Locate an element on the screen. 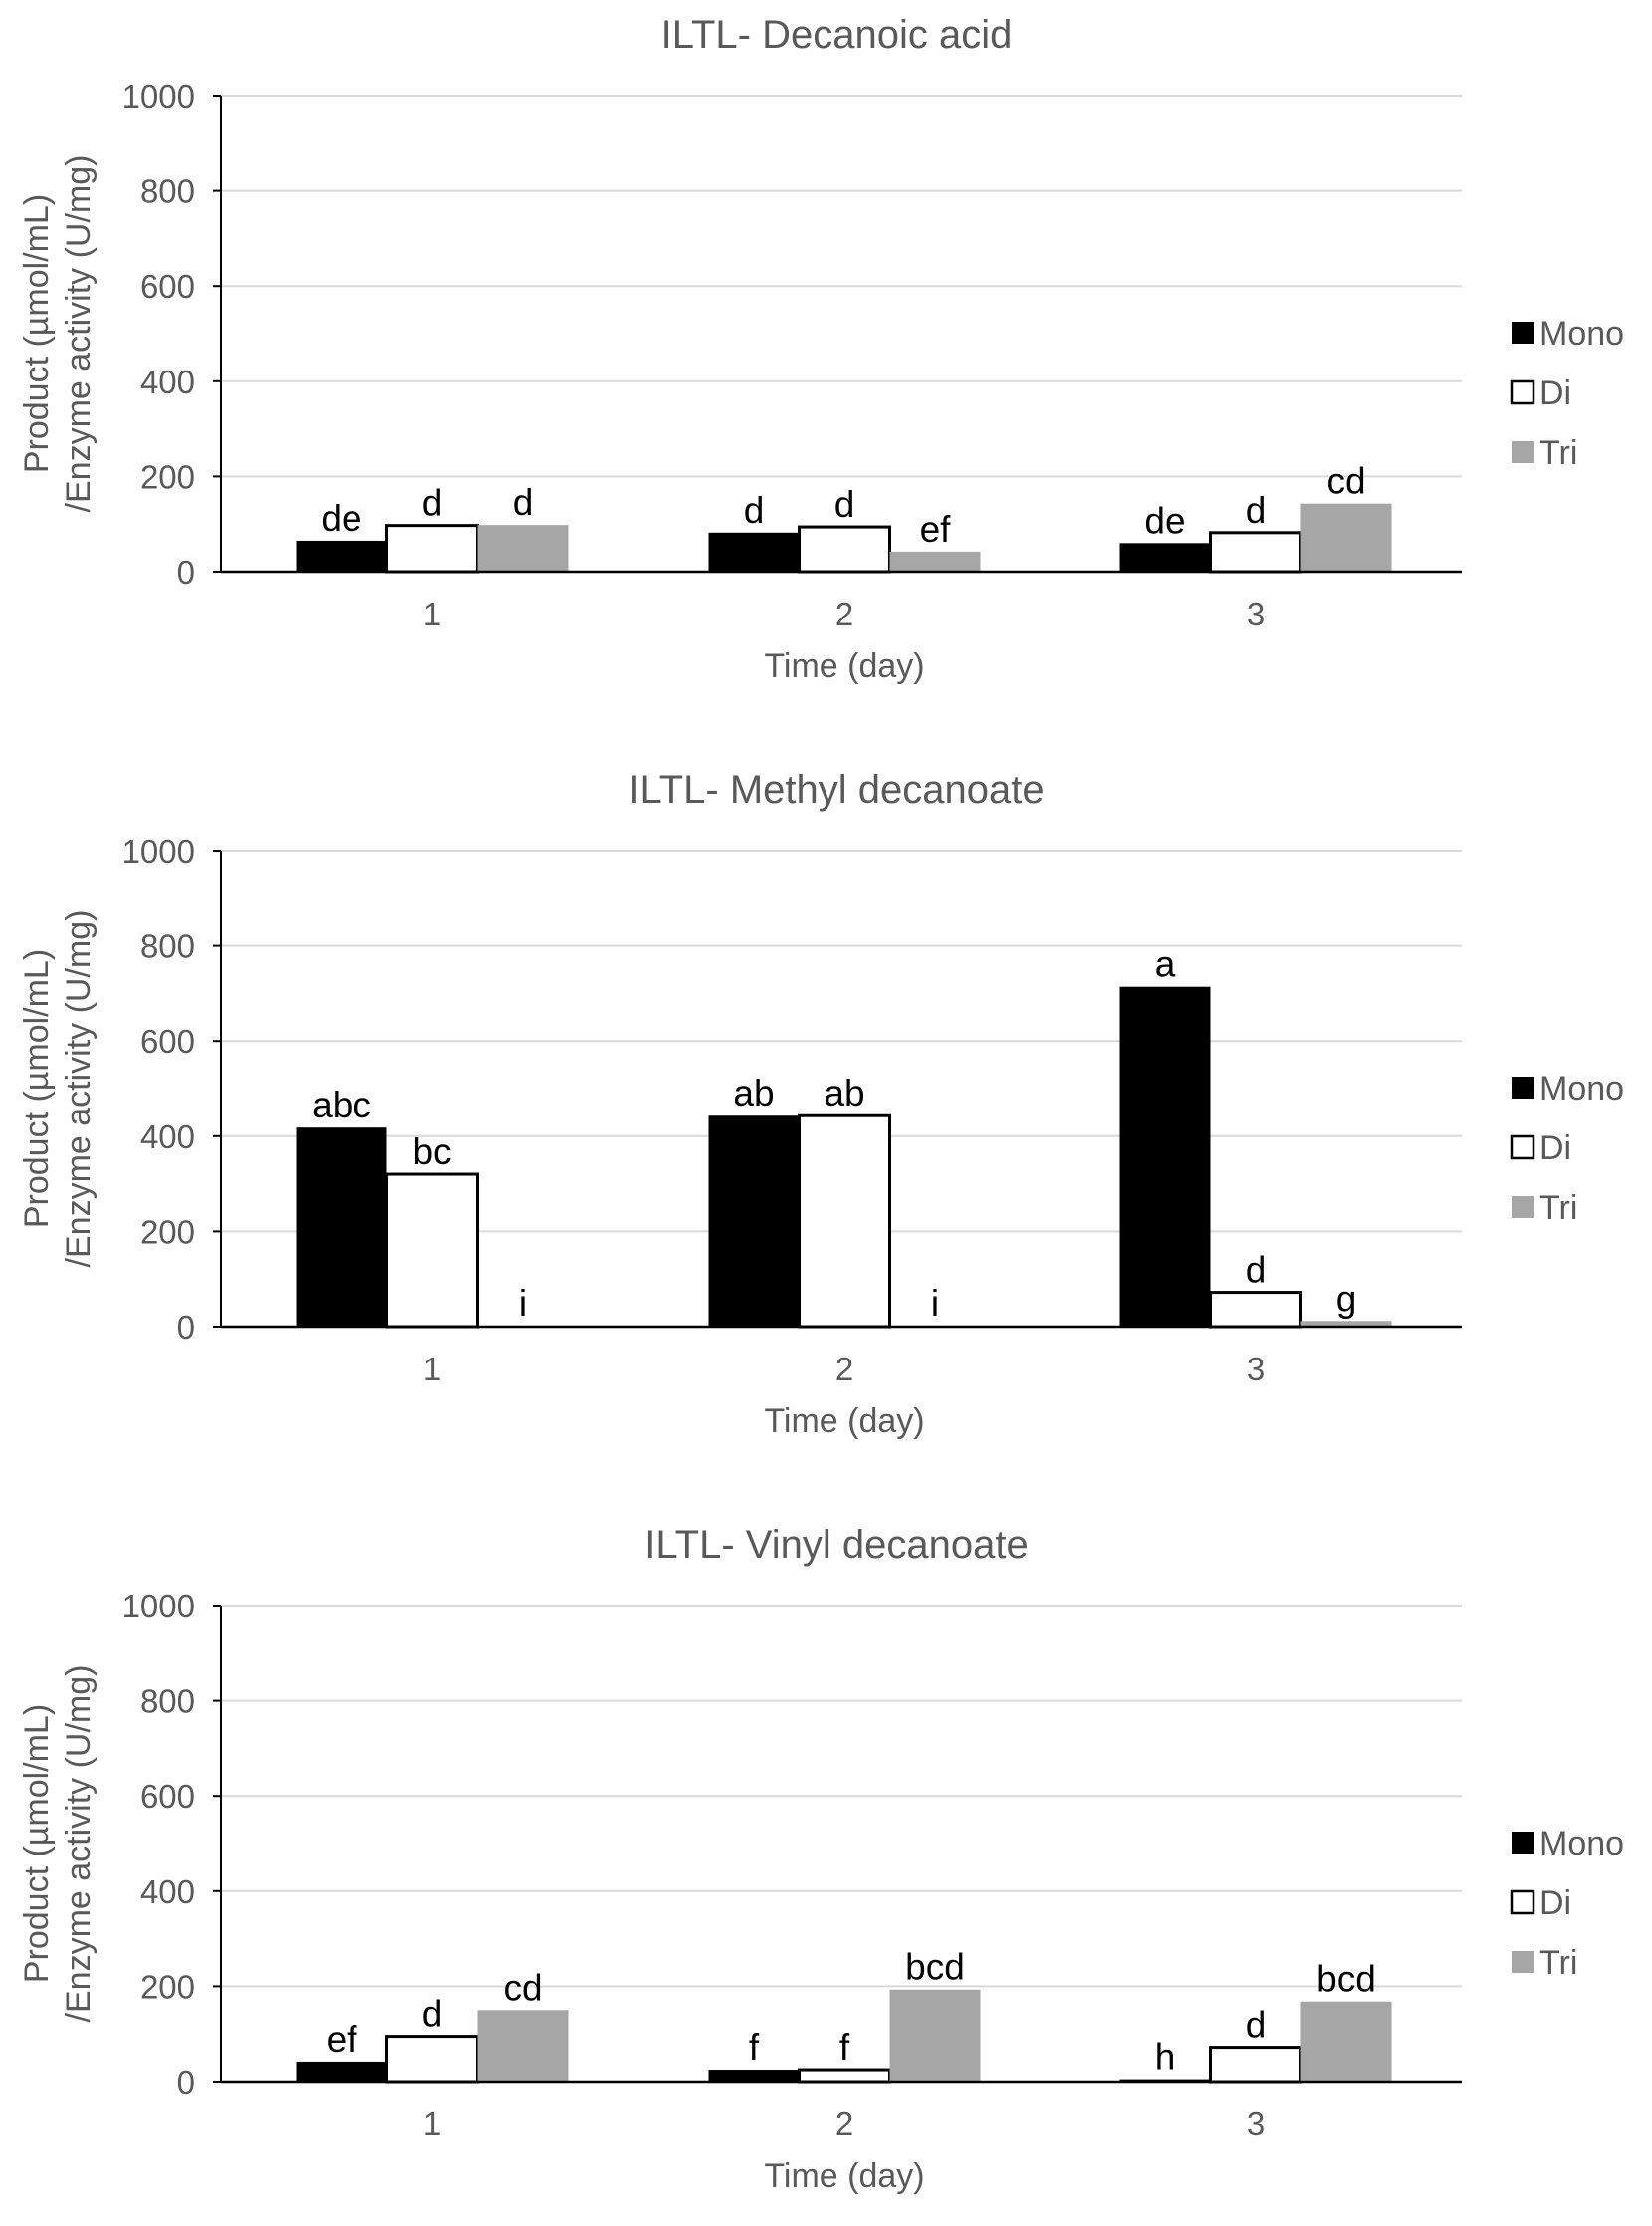  bar-label: g is located at coordinates (1346, 1298).